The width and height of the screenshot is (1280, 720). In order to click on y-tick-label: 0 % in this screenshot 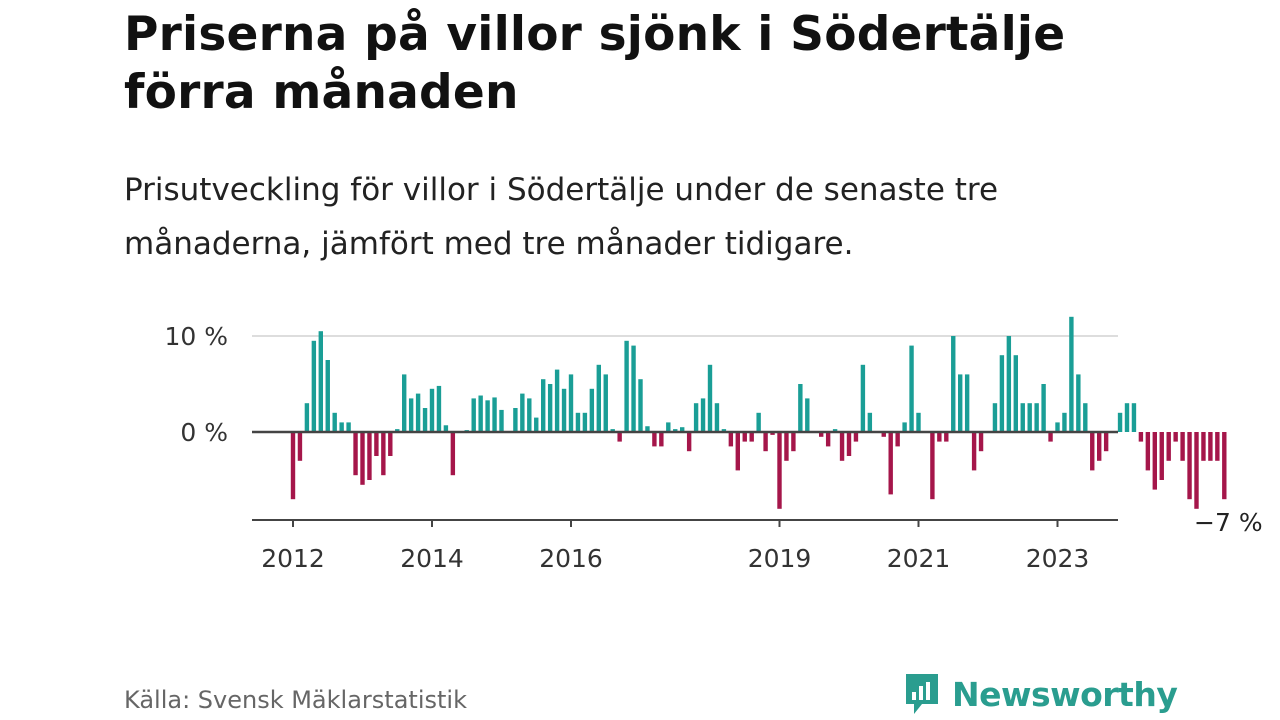, I will do `click(204, 432)`.